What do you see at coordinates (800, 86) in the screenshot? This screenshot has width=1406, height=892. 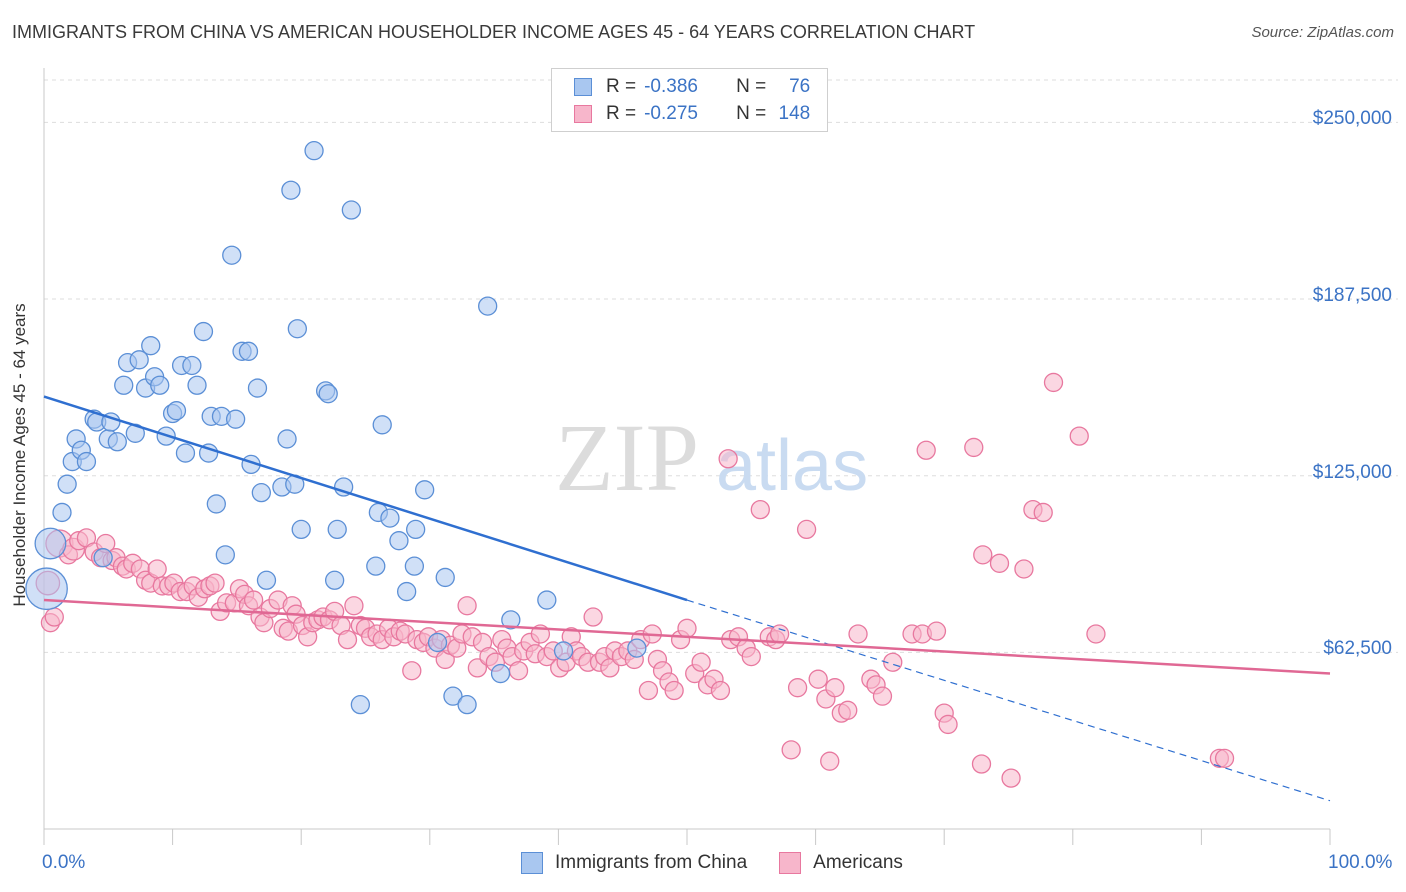 I see `n-value-china: 76` at bounding box center [800, 86].